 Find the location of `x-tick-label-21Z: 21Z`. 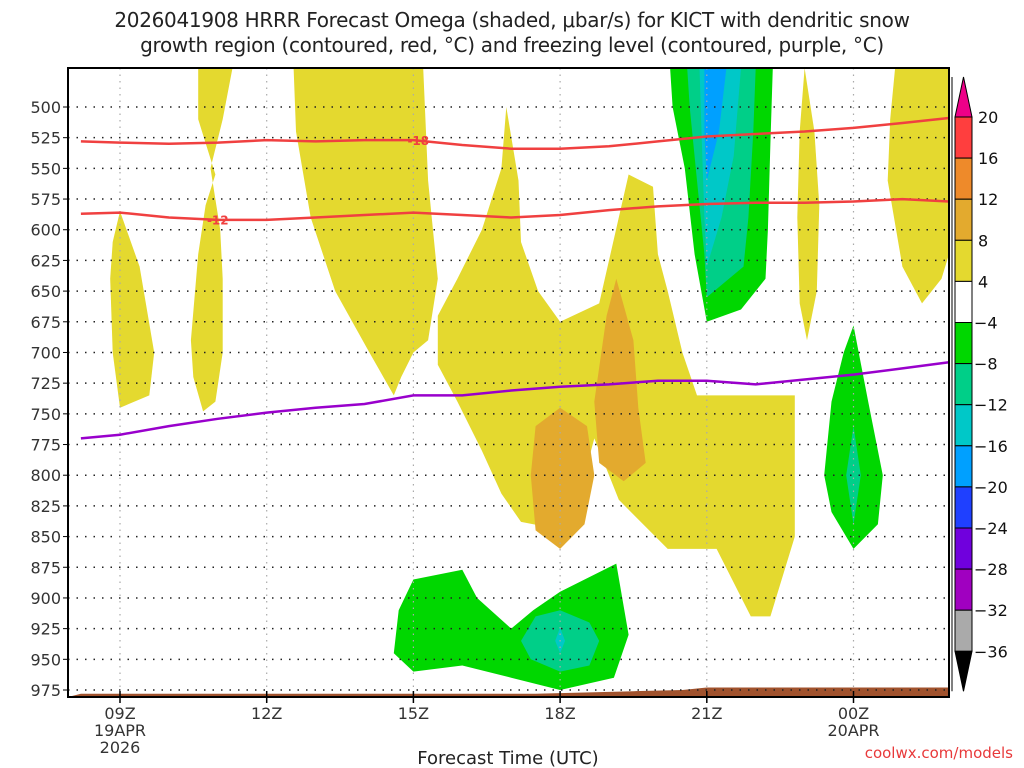

x-tick-label-21Z: 21Z is located at coordinates (706, 713).